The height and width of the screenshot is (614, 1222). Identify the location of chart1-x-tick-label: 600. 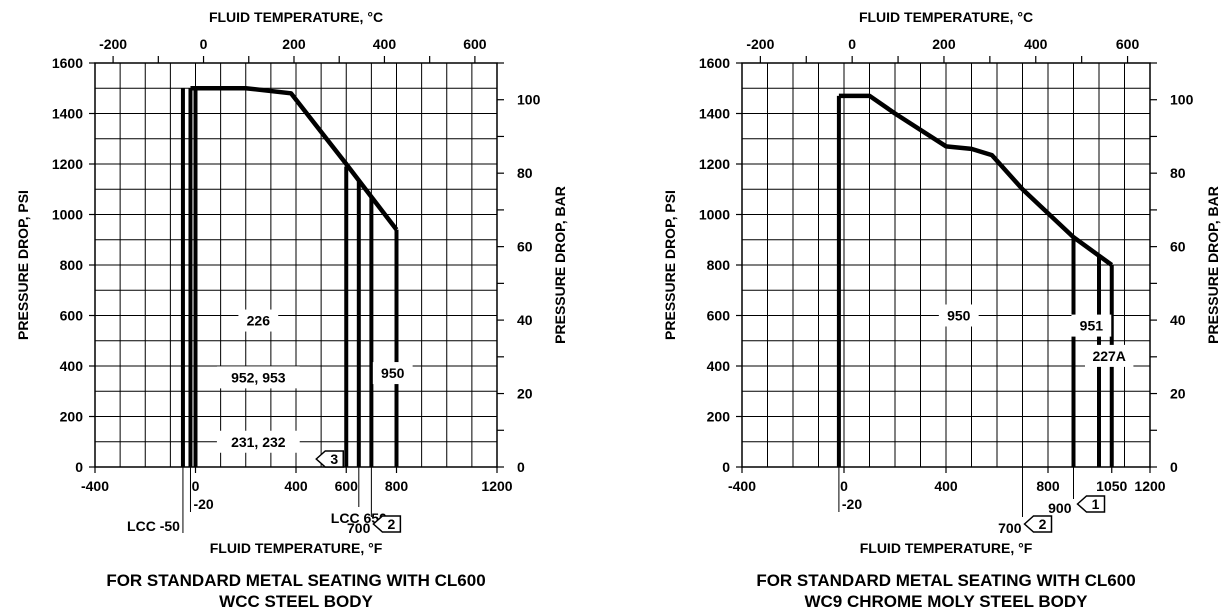
(347, 486).